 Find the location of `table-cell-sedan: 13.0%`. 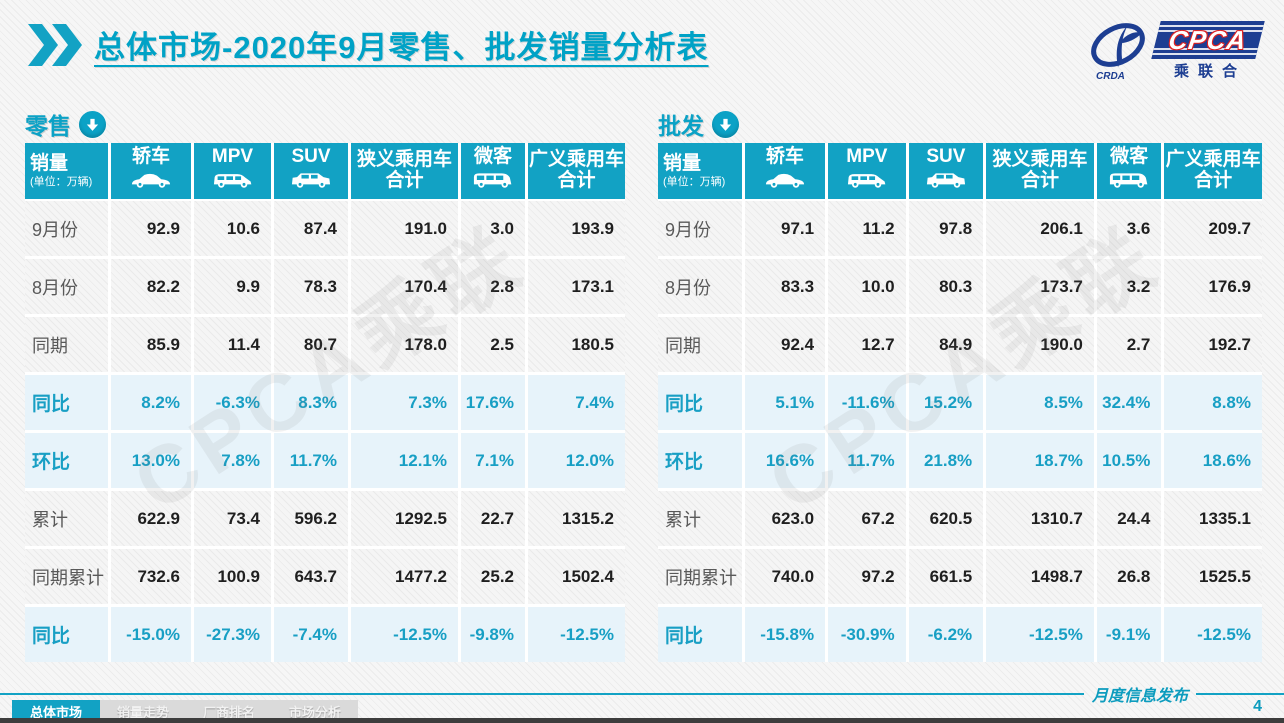

table-cell-sedan: 13.0% is located at coordinates (151, 460).